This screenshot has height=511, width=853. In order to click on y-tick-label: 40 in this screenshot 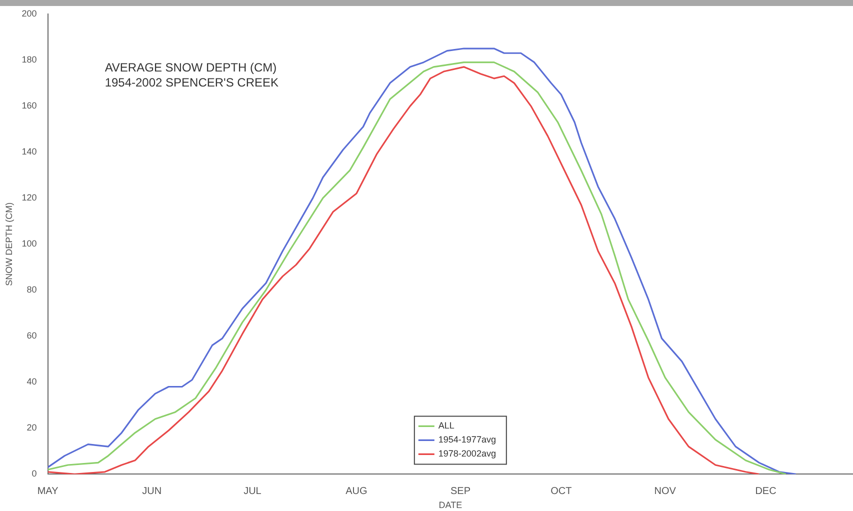, I will do `click(31, 381)`.